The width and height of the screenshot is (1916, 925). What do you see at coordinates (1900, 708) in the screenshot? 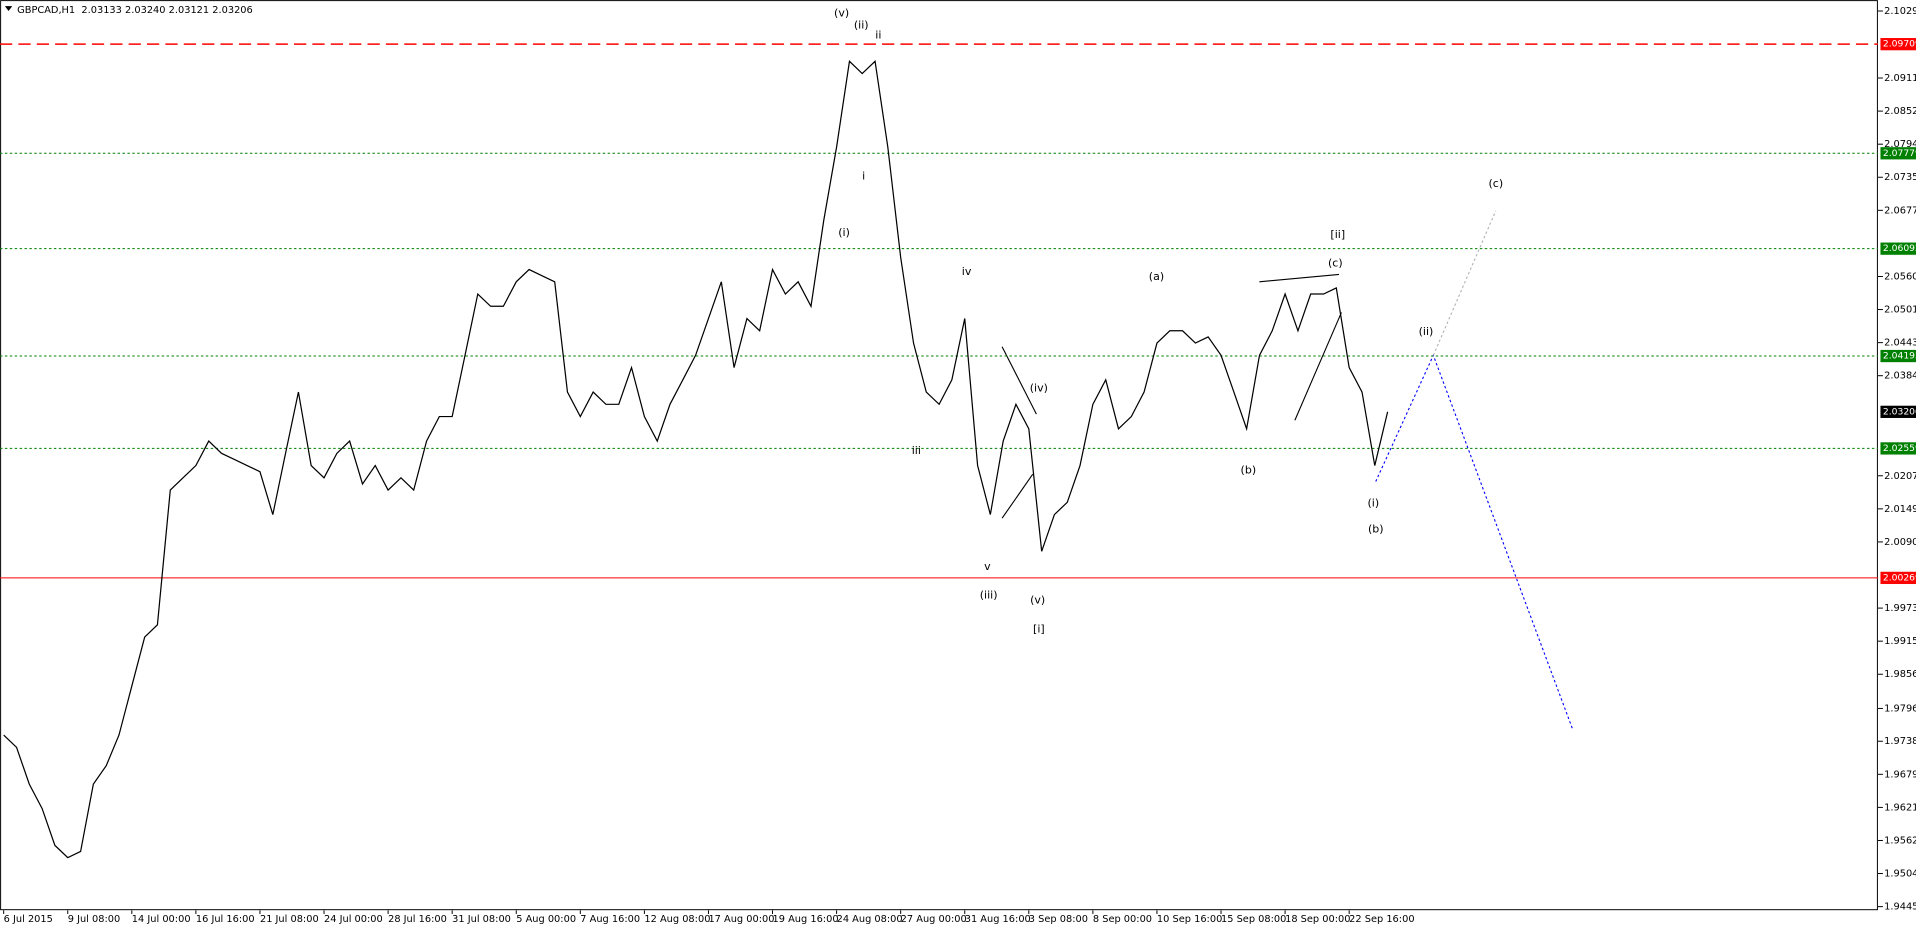
I see `y-tick-label: 1.97960` at bounding box center [1900, 708].